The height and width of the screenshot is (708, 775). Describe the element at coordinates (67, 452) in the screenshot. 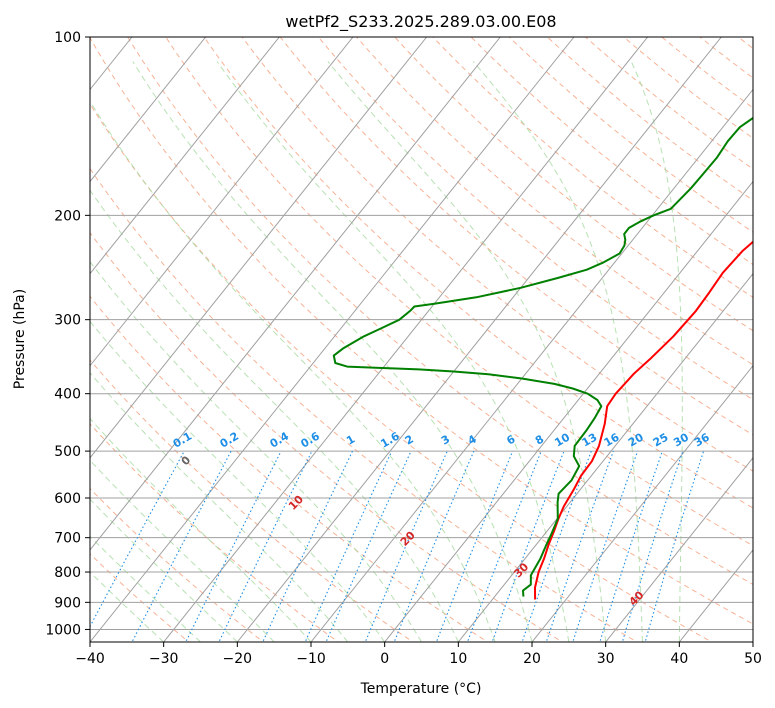

I see `y-tick-label: 500` at that location.